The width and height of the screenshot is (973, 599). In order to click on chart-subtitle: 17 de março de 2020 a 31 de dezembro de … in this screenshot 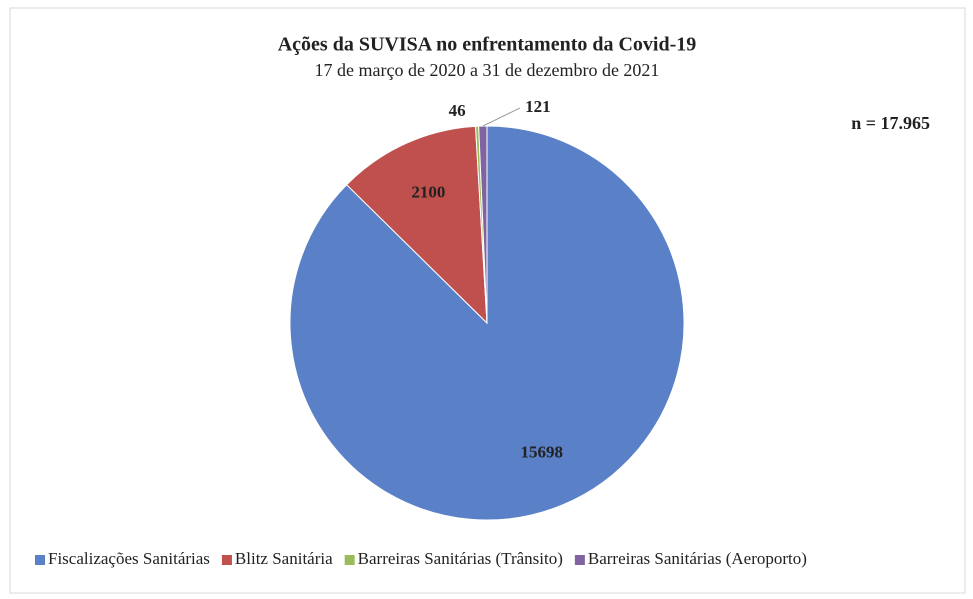, I will do `click(487, 70)`.